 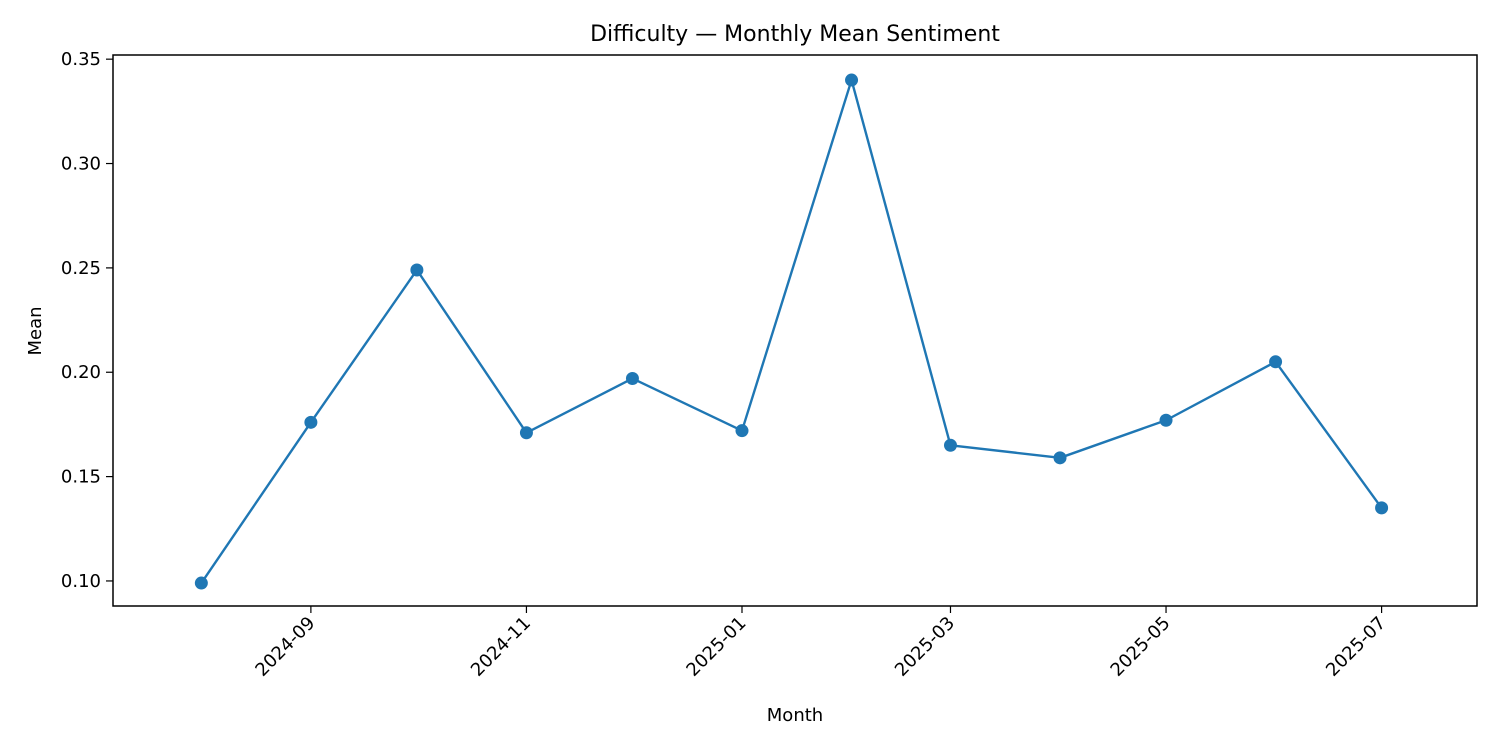 What do you see at coordinates (81, 164) in the screenshot?
I see `y-tick-label: 0.30` at bounding box center [81, 164].